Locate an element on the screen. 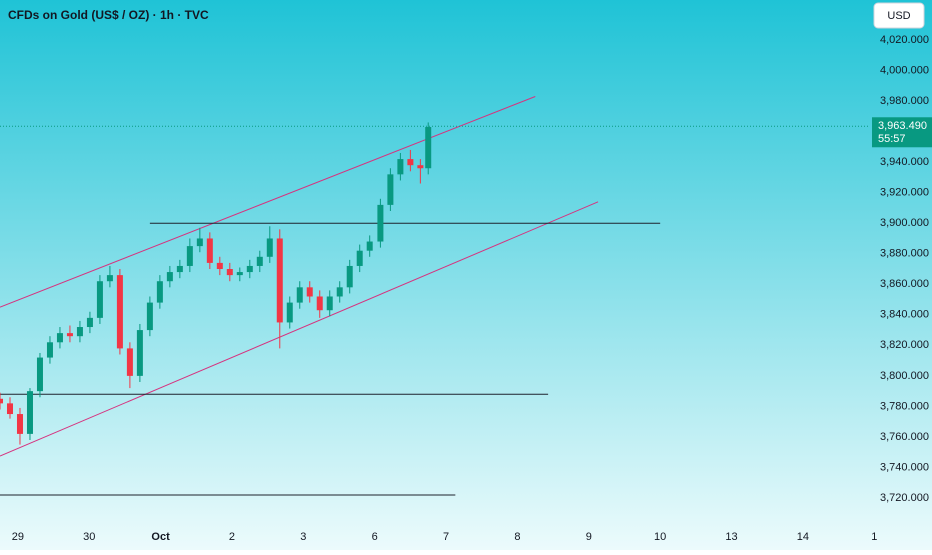 The height and width of the screenshot is (555, 932). x-tick-label: 6 is located at coordinates (375, 537).